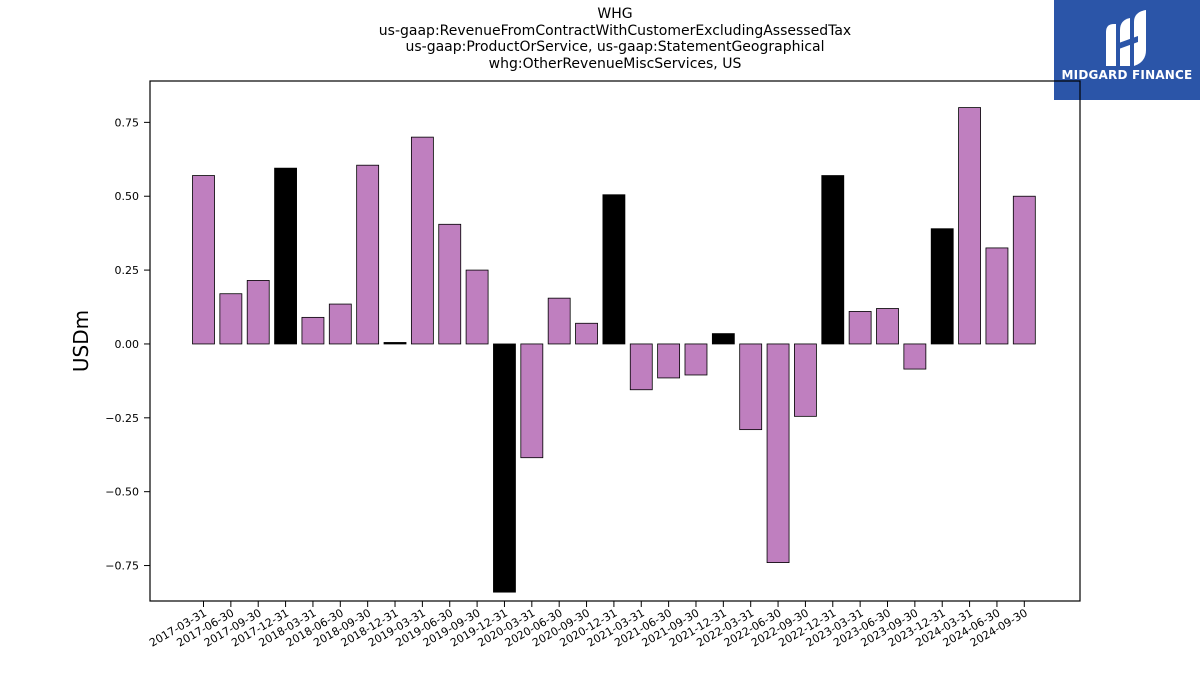 This screenshot has width=1200, height=675. Describe the element at coordinates (615, 63) in the screenshot. I see `chart-title-line-4: whg:OtherRevenueMiscServices, US` at that location.